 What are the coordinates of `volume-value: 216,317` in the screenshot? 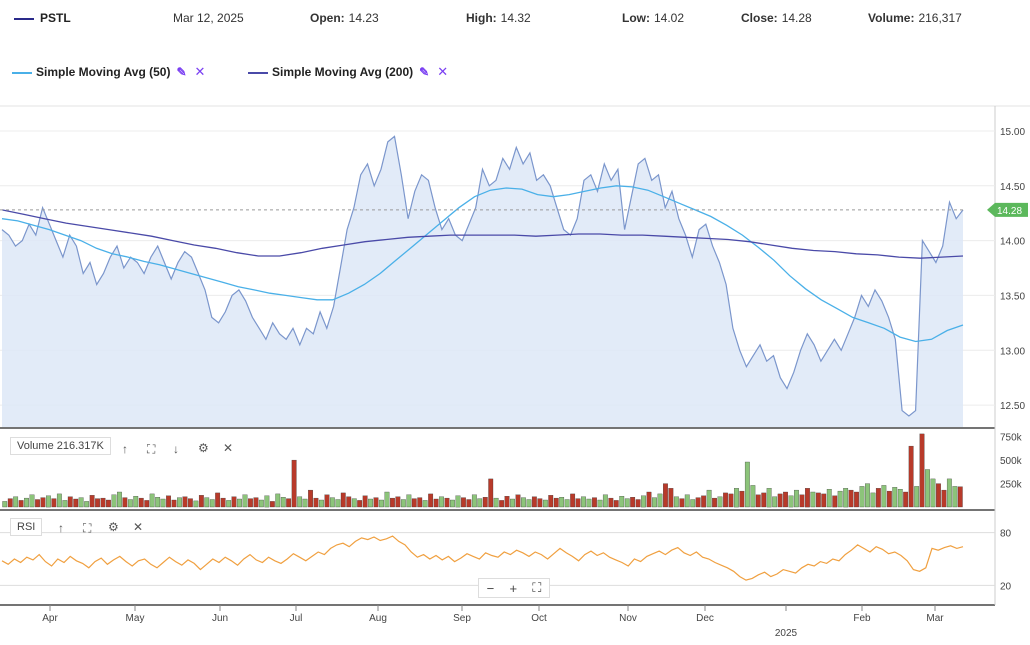 It's located at (940, 18).